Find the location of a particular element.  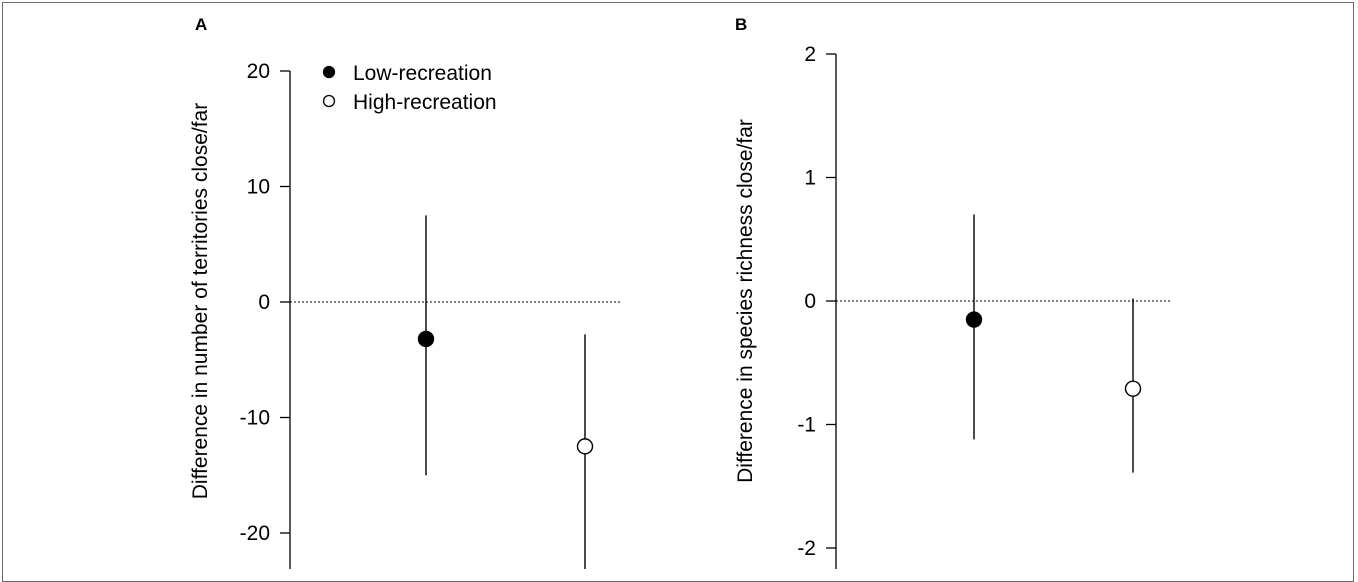

panel-b-y-axis-label: Difference in species richness close/far is located at coordinates (745, 301).